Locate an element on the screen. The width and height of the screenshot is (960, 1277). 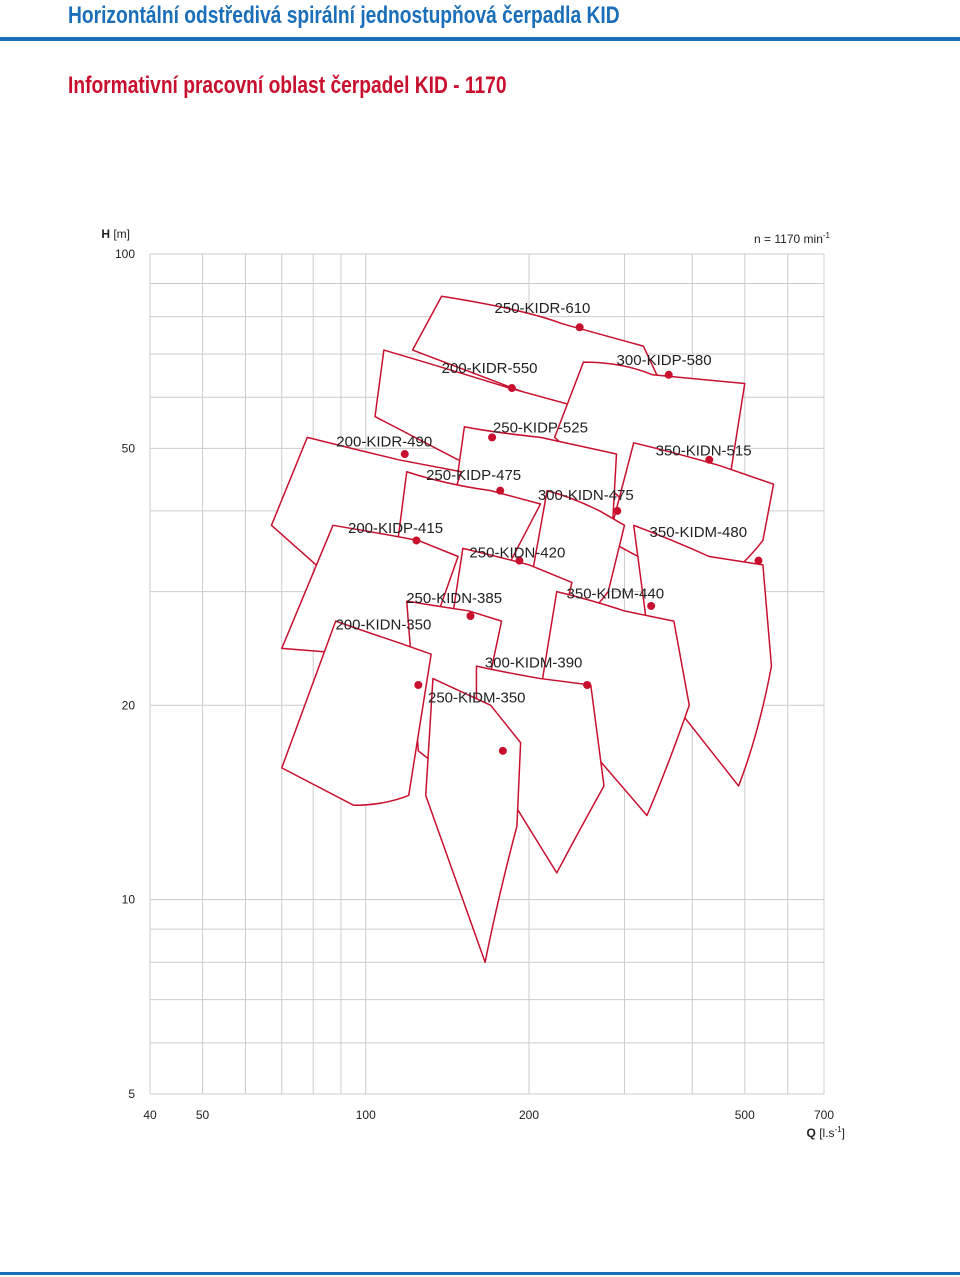
y-axis-ticks: 5 10 20 50 100 is located at coordinates (125, 674).